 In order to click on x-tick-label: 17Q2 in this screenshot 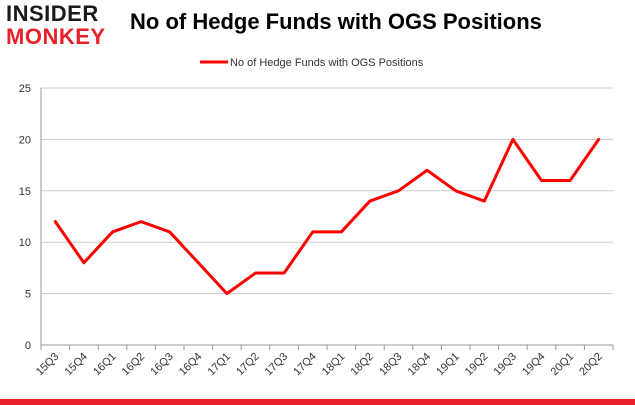, I will do `click(248, 365)`.